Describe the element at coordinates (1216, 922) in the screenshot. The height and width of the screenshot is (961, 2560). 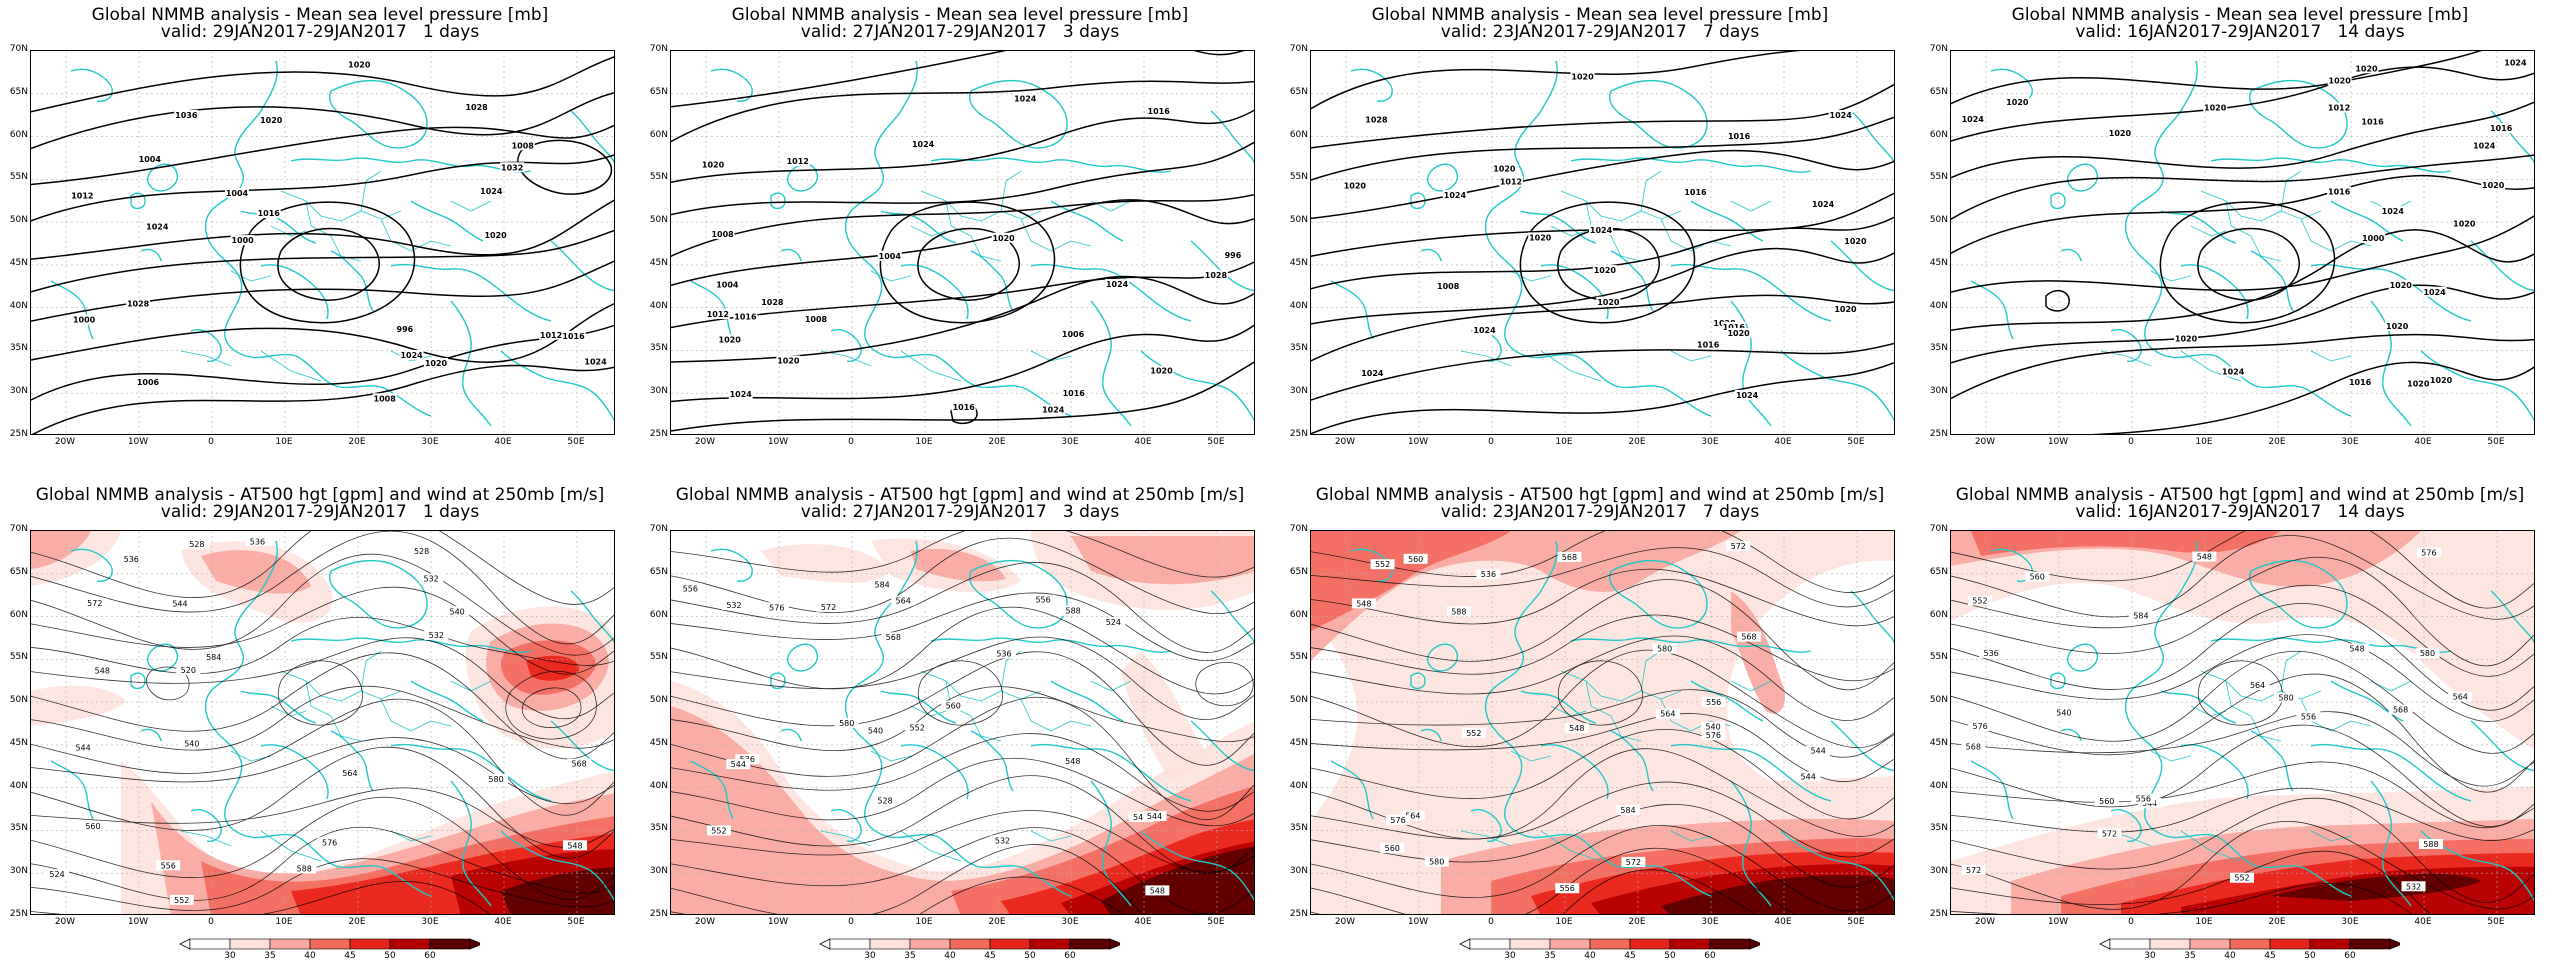
I see `lon-tick-label: 50E` at that location.